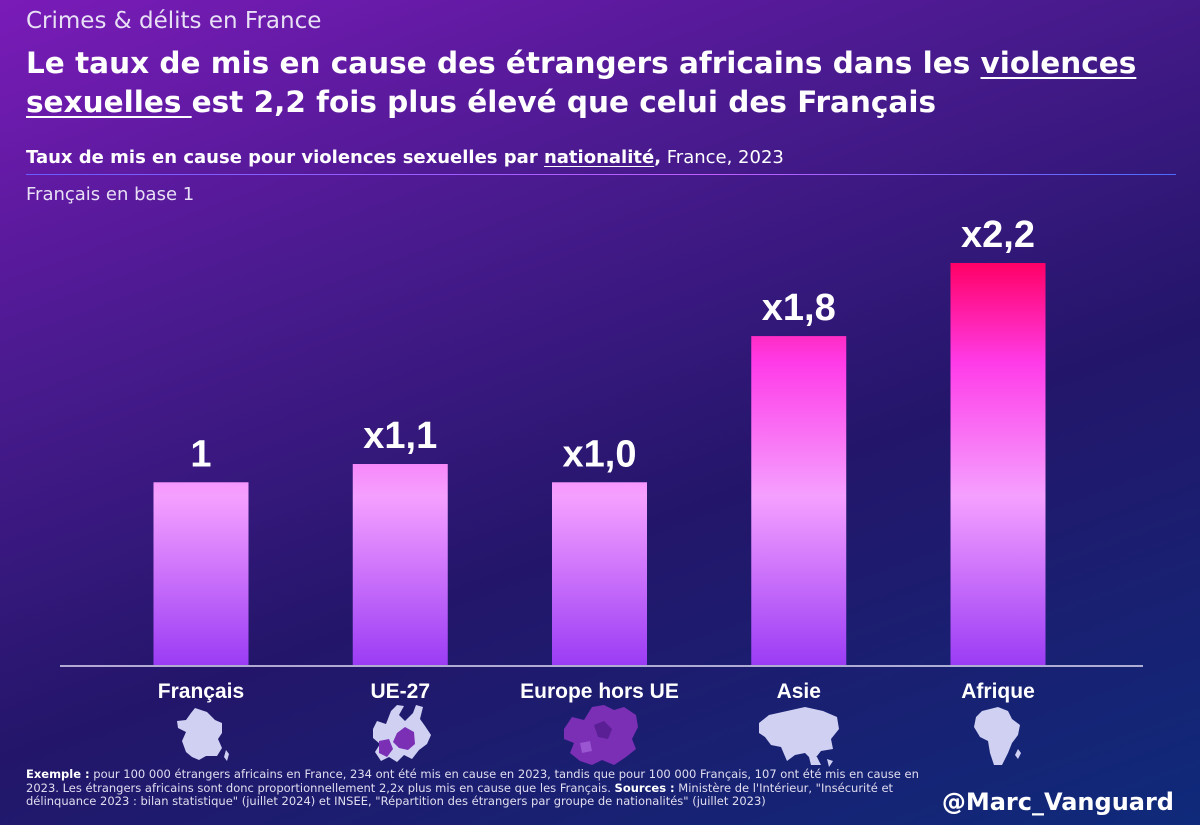 The width and height of the screenshot is (1200, 825). I want to click on france-map-icon, so click(203, 734).